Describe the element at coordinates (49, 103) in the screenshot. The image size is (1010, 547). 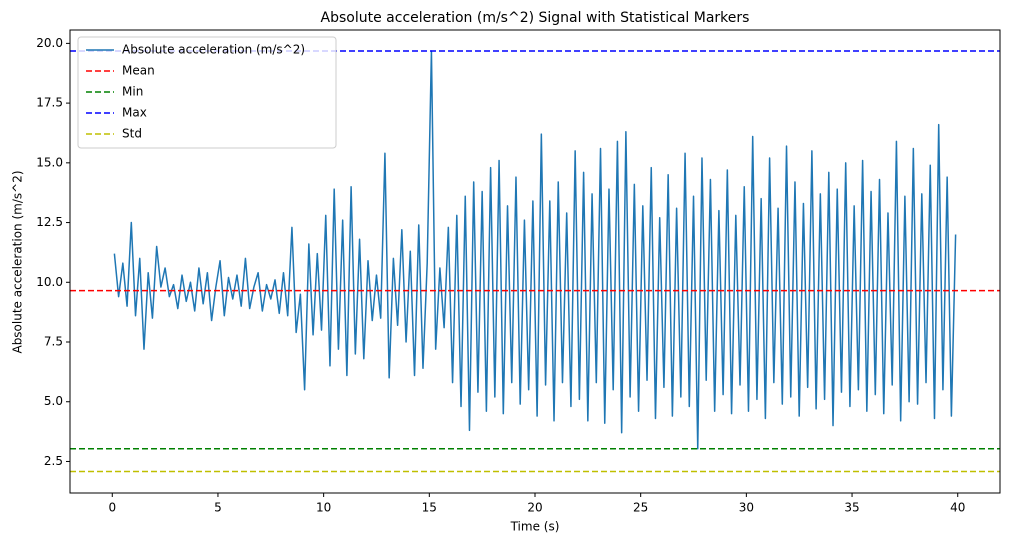
I see `y-tick-label: 17.5` at that location.